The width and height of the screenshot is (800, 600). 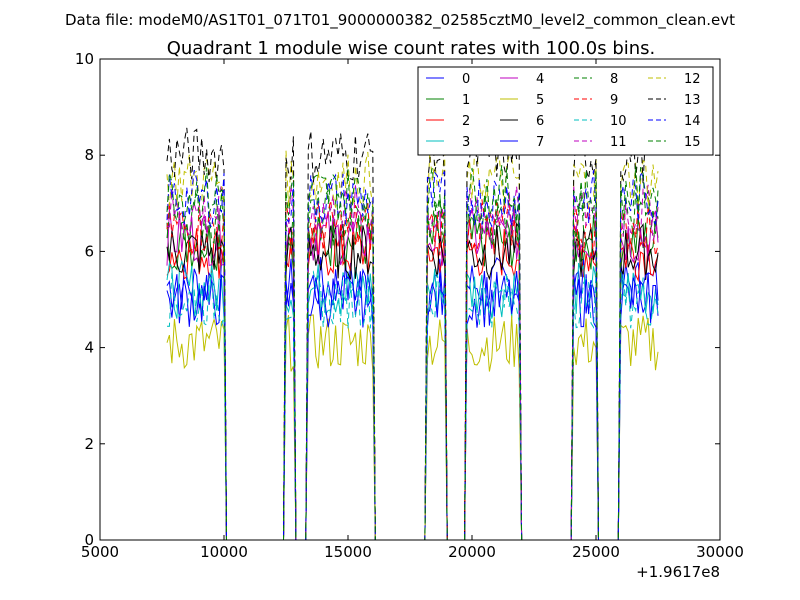 What do you see at coordinates (692, 100) in the screenshot?
I see `legend-label-13: 13` at bounding box center [692, 100].